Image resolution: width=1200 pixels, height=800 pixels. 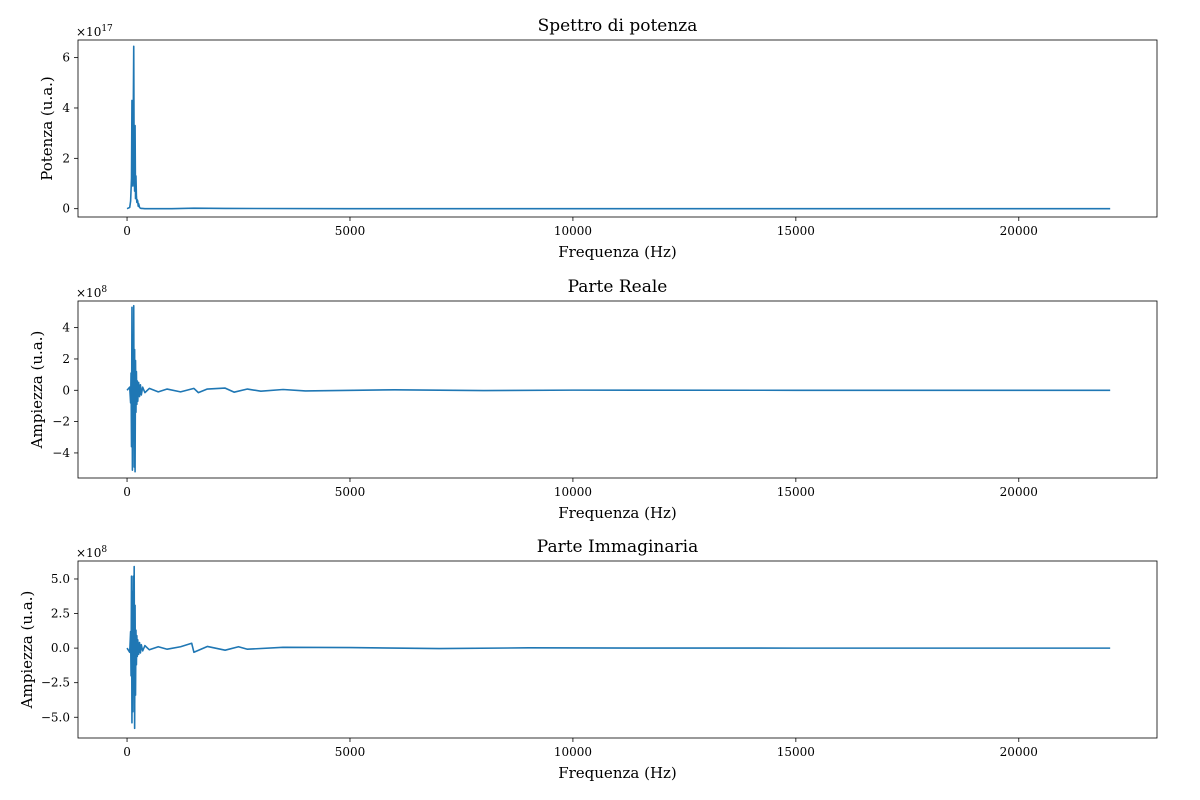 I want to click on y-tick-label: −2.5, so click(x=55, y=683).